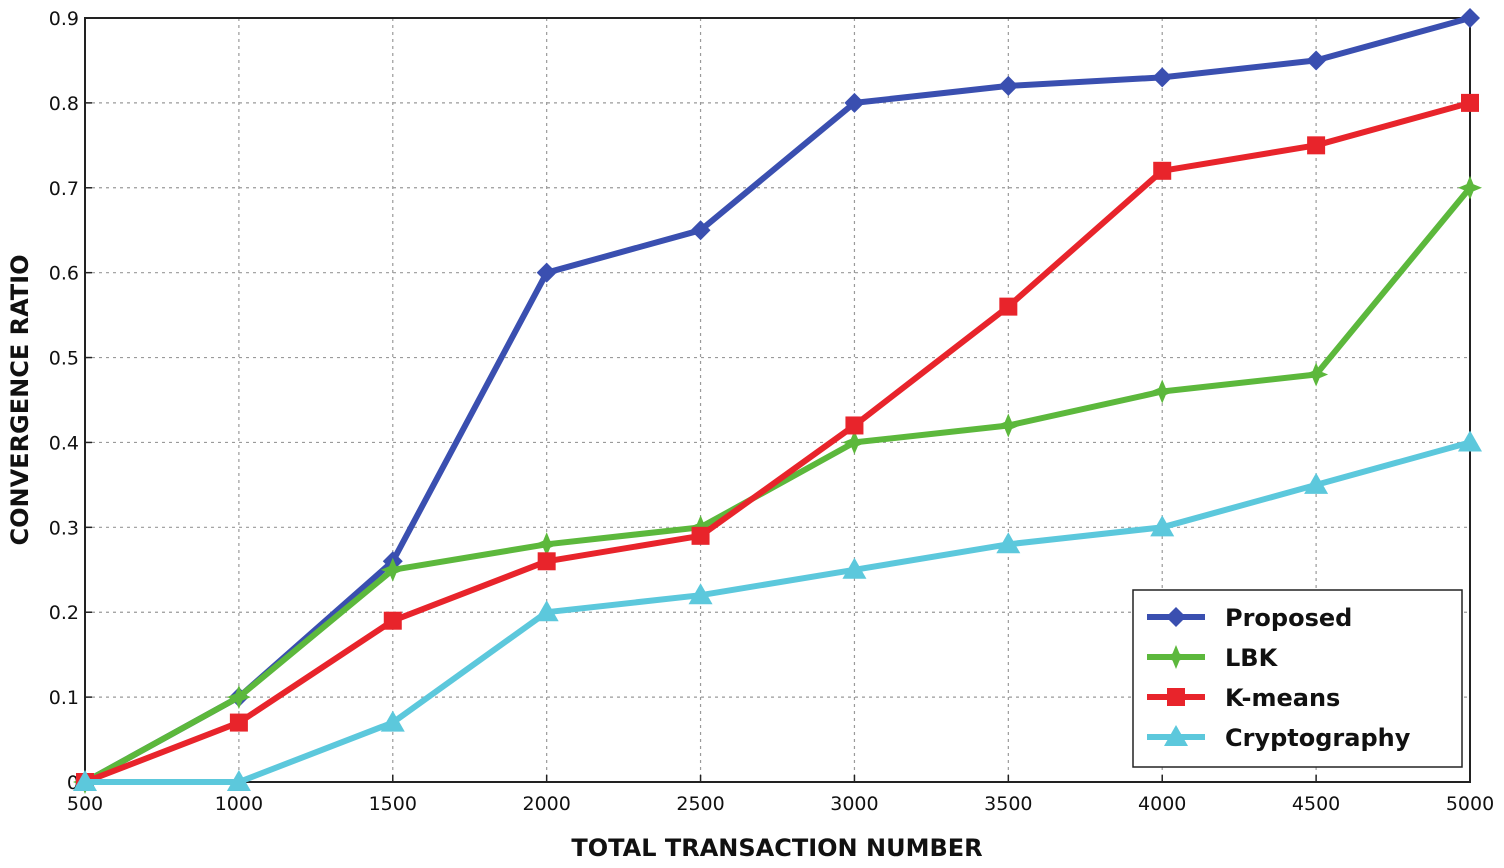 The image size is (1504, 868). Describe the element at coordinates (64, 528) in the screenshot. I see `y-tick-label: 0.3` at that location.